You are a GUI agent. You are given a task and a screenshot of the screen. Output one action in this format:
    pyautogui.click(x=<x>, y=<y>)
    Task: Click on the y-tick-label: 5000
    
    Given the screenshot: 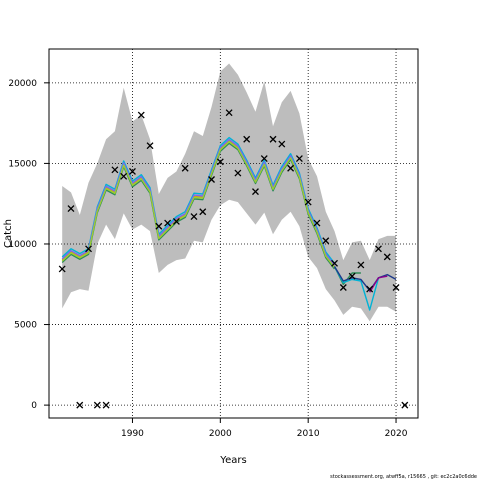 What is the action you would take?
    pyautogui.click(x=25, y=326)
    